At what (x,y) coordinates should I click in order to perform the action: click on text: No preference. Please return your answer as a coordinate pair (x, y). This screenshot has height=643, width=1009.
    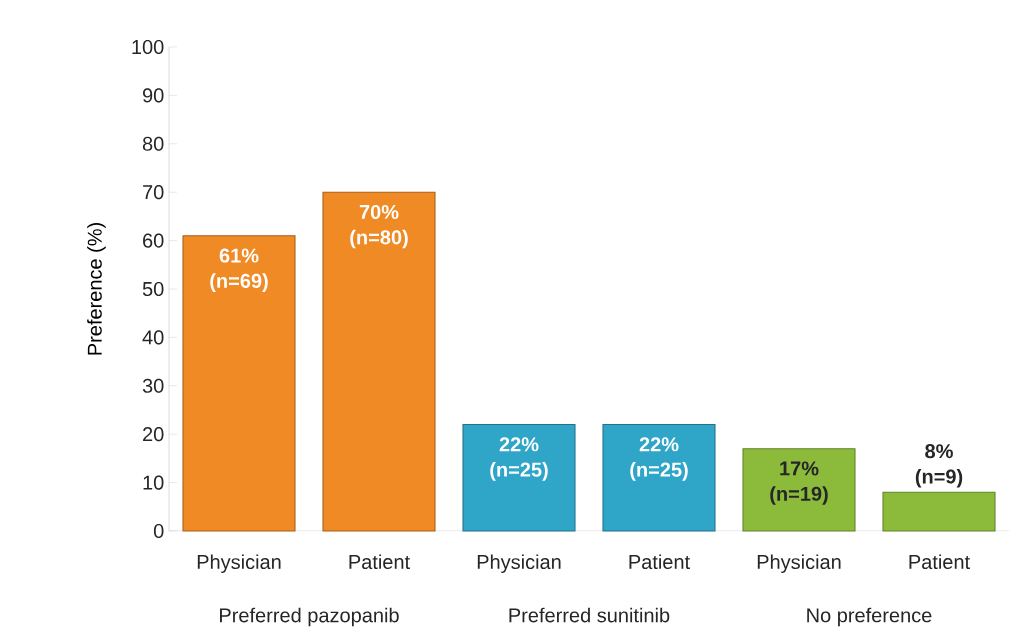
    Looking at the image, I should click on (869, 617).